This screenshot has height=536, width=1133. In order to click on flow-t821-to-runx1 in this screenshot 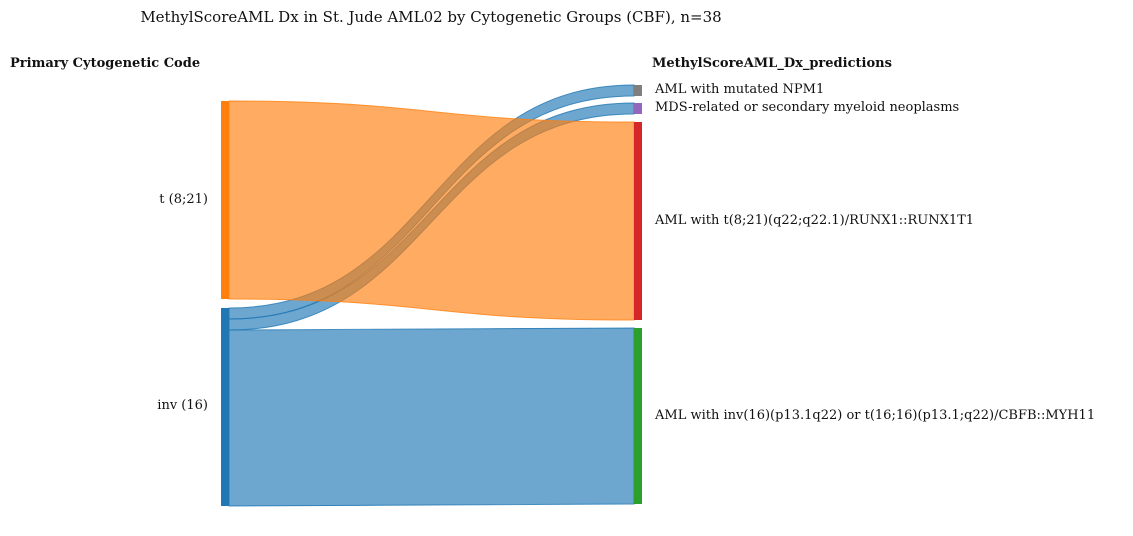, I will do `click(431, 210)`.